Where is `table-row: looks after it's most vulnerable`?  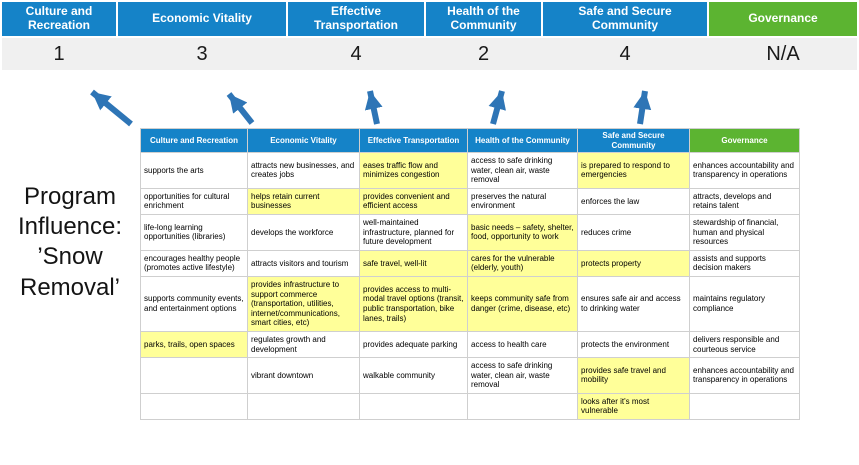 table-row: looks after it's most vulnerable is located at coordinates (470, 406).